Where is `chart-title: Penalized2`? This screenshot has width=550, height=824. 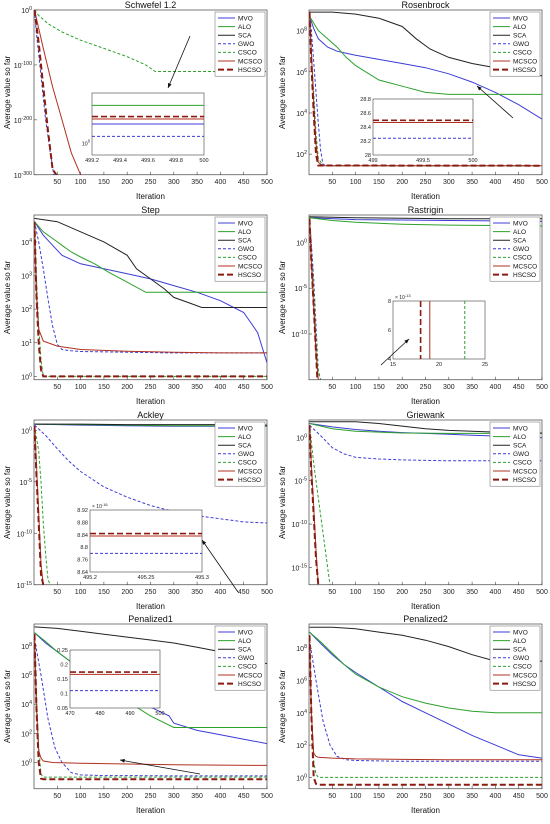 chart-title: Penalized2 is located at coordinates (425, 619).